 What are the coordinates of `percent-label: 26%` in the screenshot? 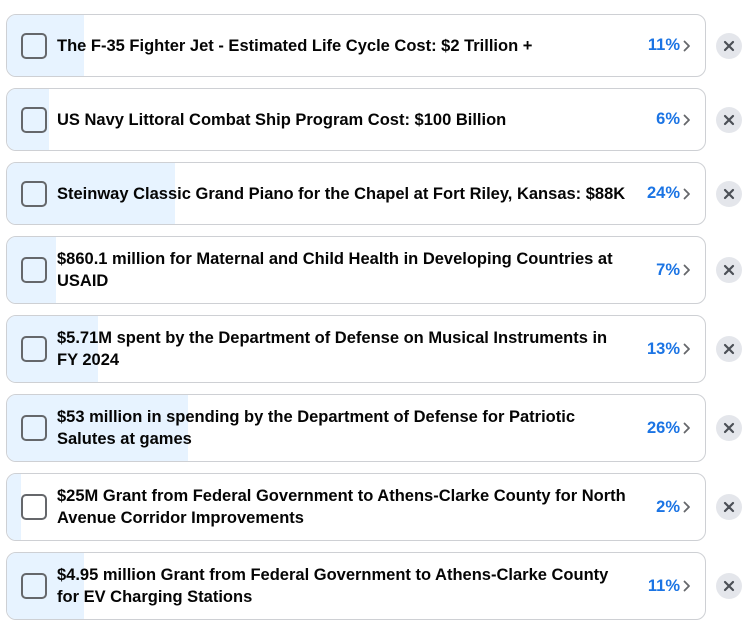 It's located at (663, 427).